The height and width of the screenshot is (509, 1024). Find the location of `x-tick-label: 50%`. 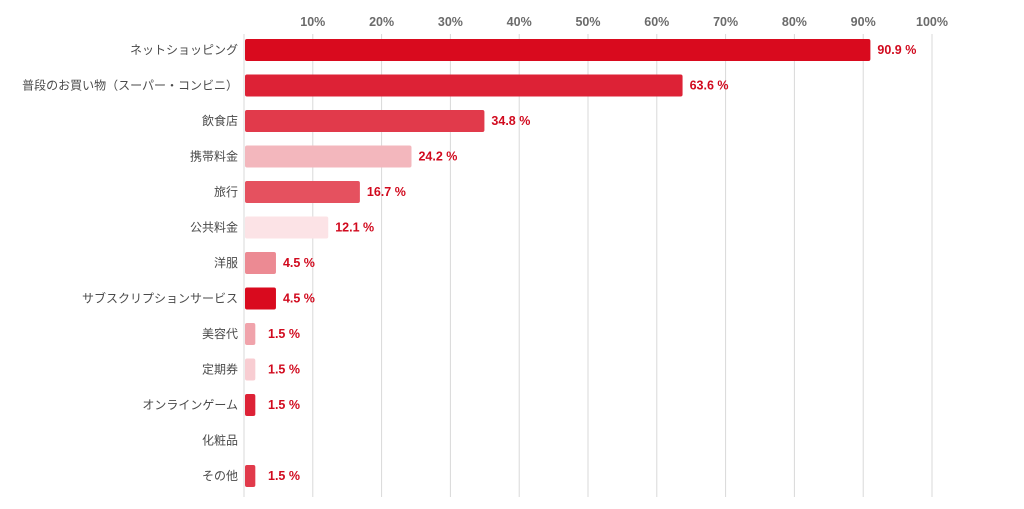

x-tick-label: 50% is located at coordinates (587, 22).